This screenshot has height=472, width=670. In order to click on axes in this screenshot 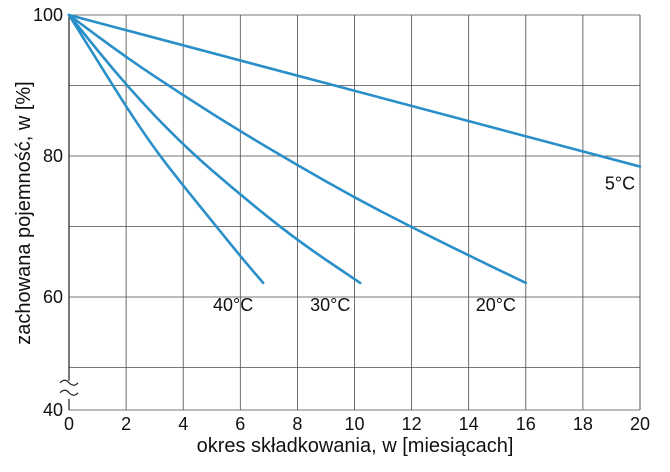, I will do `click(69, 212)`.